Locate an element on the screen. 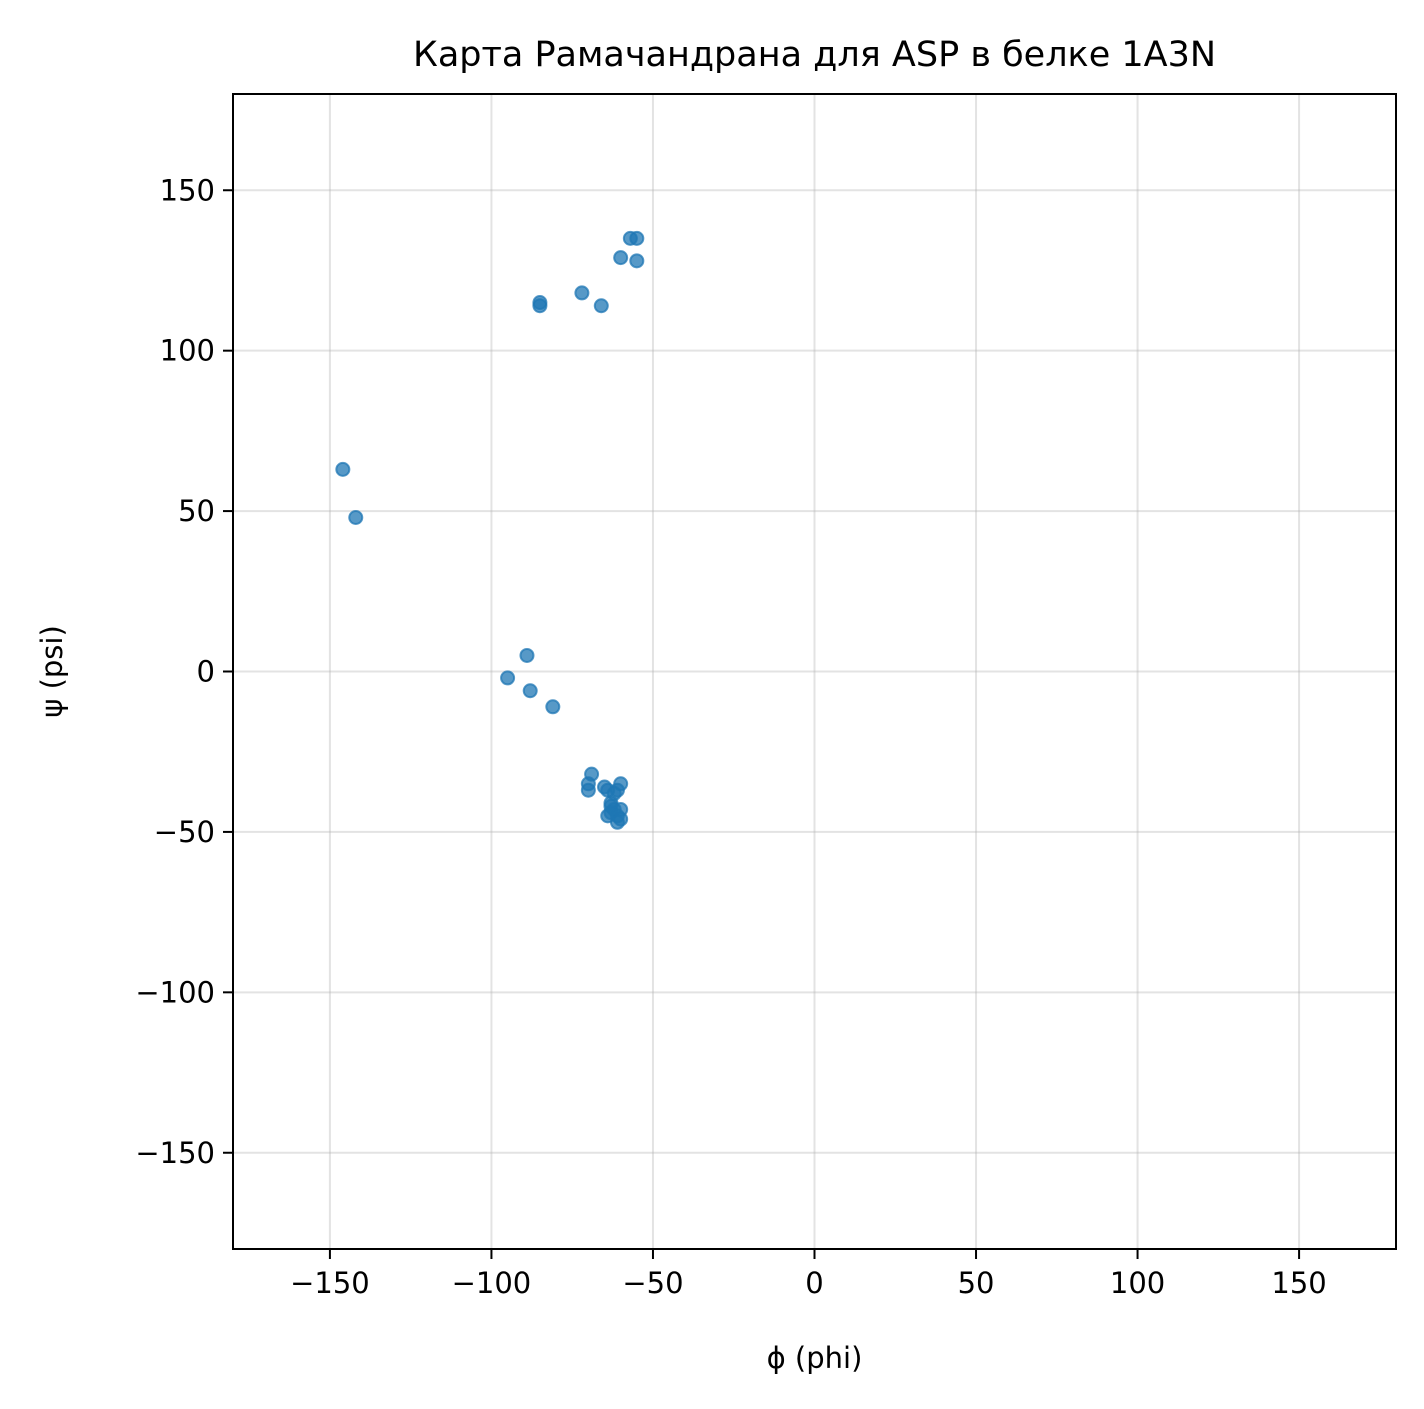 This screenshot has height=1409, width=1424. y-tick-label: −150 is located at coordinates (175, 1153).